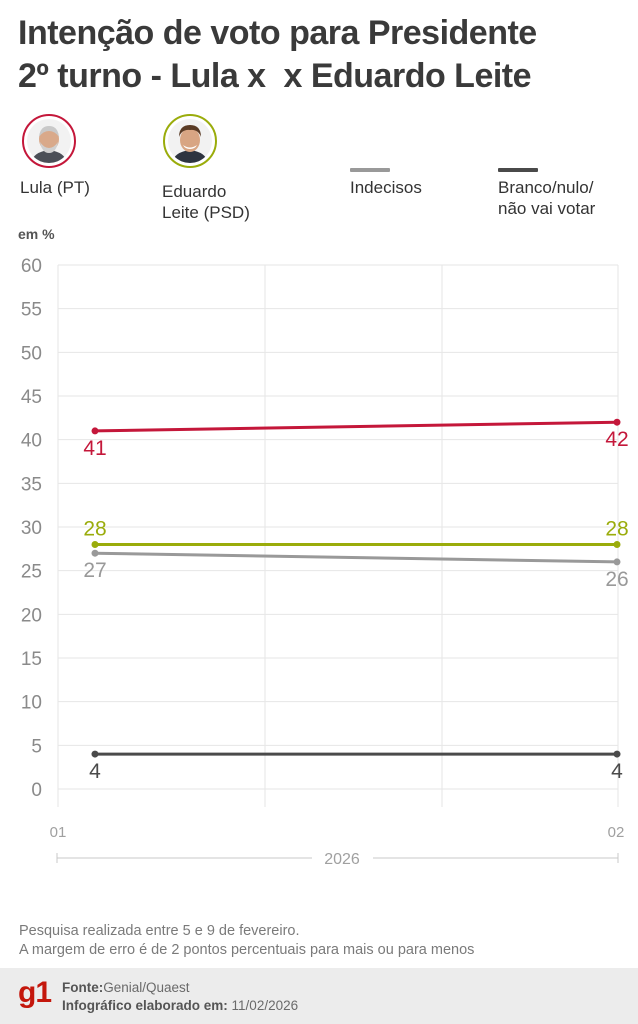  Describe the element at coordinates (31, 266) in the screenshot. I see `y-tick-label: 60` at that location.